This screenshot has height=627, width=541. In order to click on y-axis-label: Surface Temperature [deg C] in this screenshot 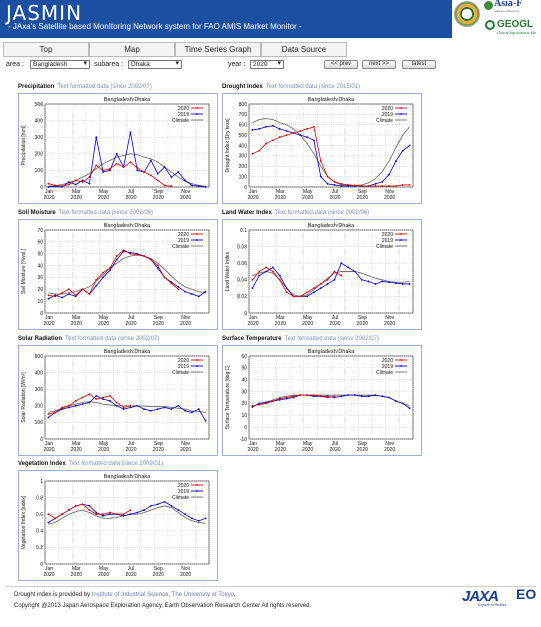, I will do `click(228, 397)`.